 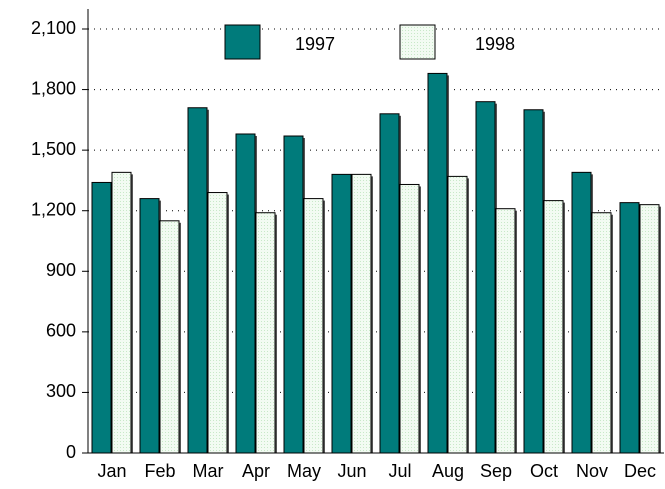 I want to click on x-tick-label: Sep, so click(x=496, y=471).